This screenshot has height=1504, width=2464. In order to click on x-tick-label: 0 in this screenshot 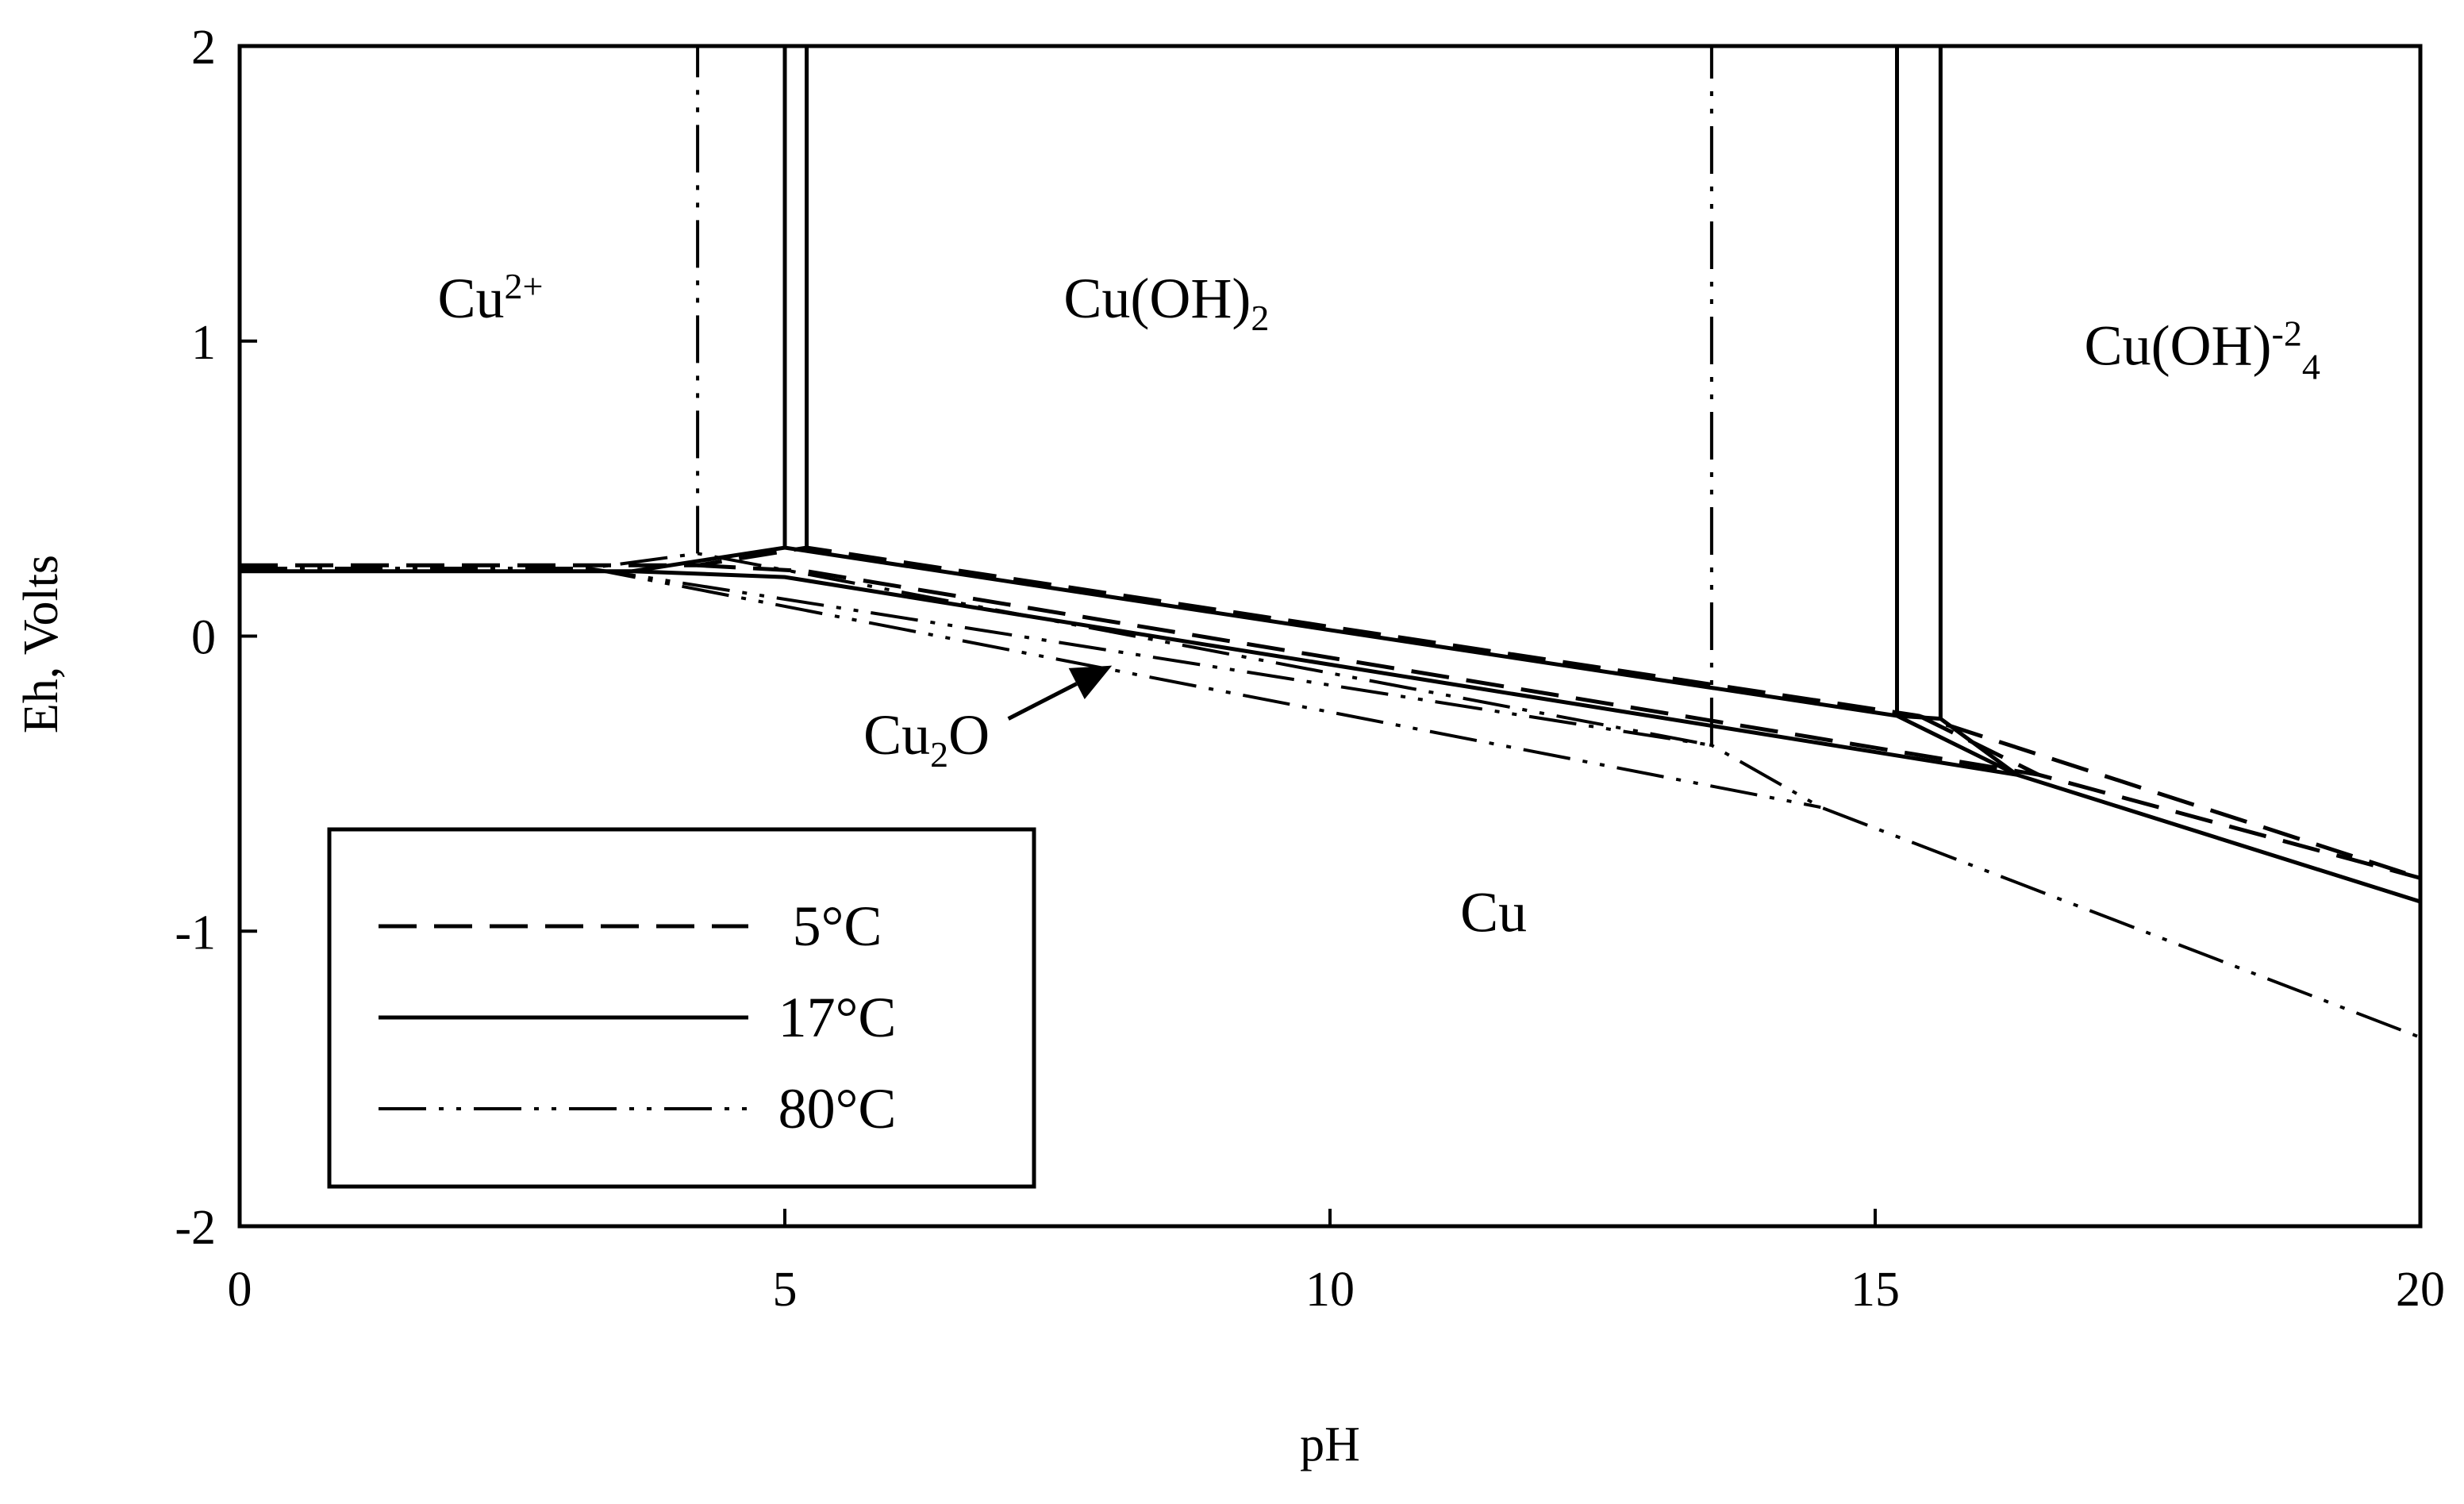, I will do `click(240, 1290)`.